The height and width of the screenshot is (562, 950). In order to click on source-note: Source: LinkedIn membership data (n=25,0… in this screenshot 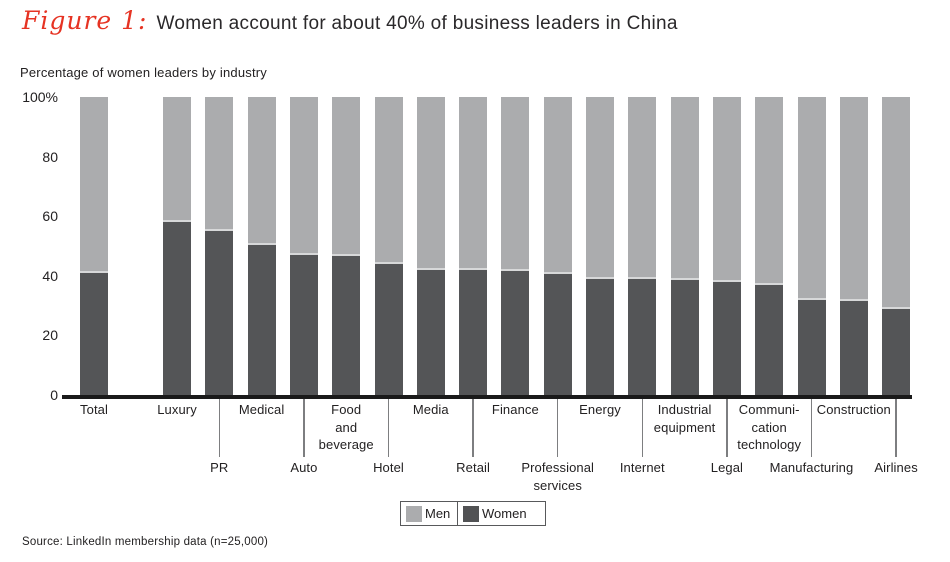, I will do `click(145, 542)`.